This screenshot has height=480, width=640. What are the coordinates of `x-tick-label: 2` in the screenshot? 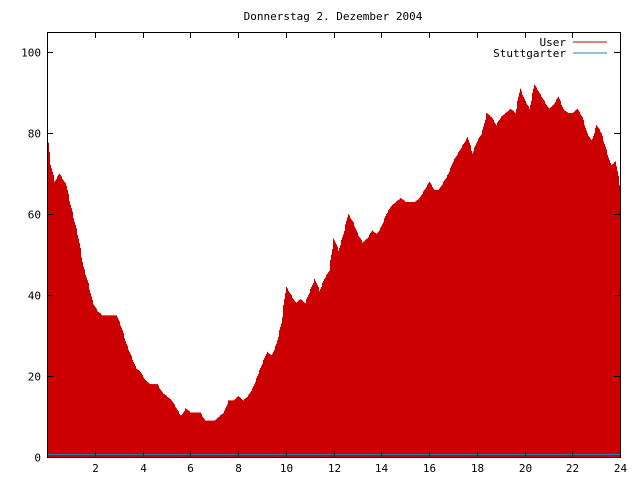 It's located at (95, 468).